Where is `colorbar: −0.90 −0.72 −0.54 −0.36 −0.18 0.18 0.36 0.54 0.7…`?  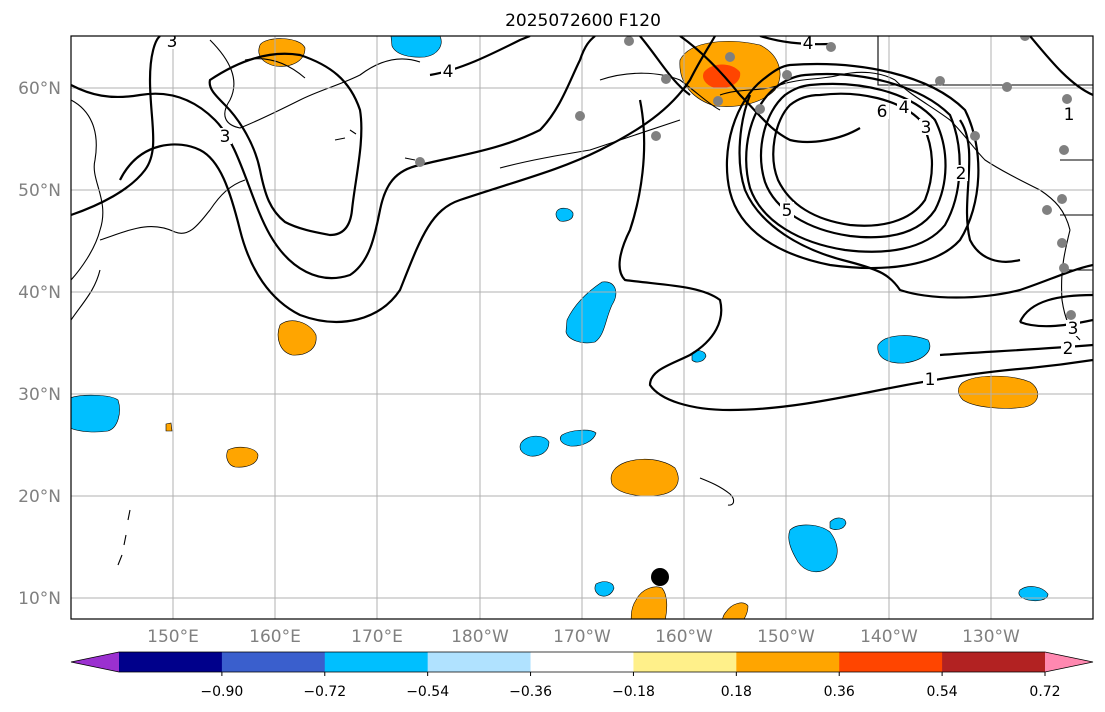 colorbar: −0.90 −0.72 −0.54 −0.36 −0.18 0.18 0.36 0.54 0.7… is located at coordinates (582, 675).